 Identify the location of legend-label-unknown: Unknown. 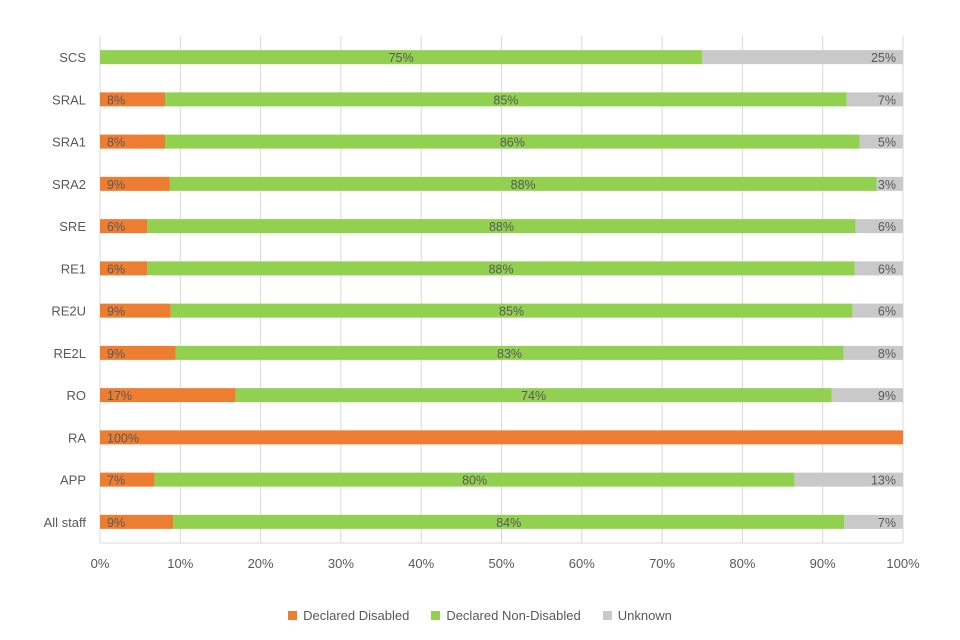
(644, 615).